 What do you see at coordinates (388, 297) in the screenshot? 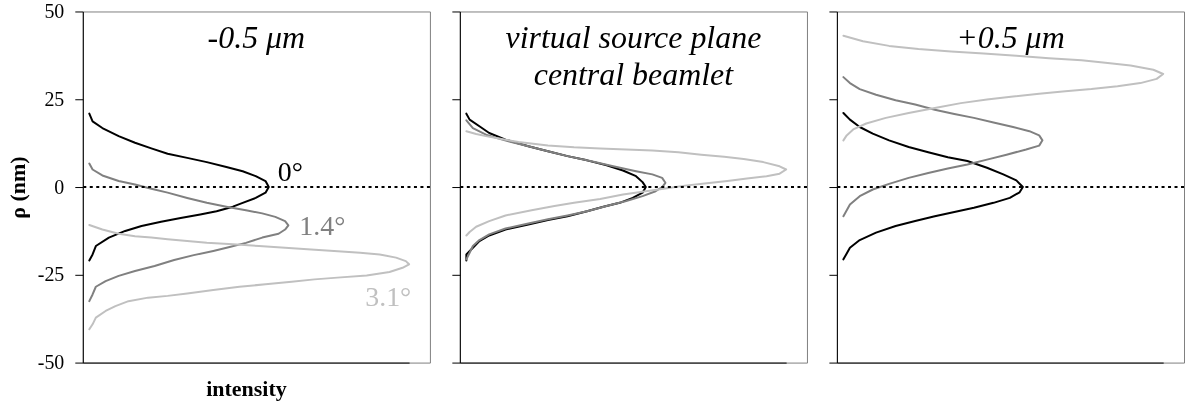
I see `series-label: 3.1°` at bounding box center [388, 297].